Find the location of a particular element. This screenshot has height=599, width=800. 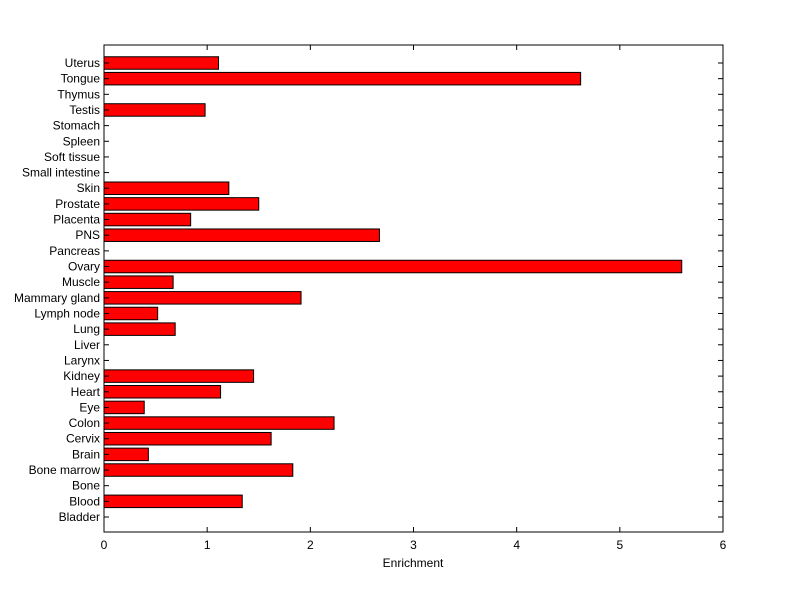

y-tick-label: Bone marrow is located at coordinates (65, 470).